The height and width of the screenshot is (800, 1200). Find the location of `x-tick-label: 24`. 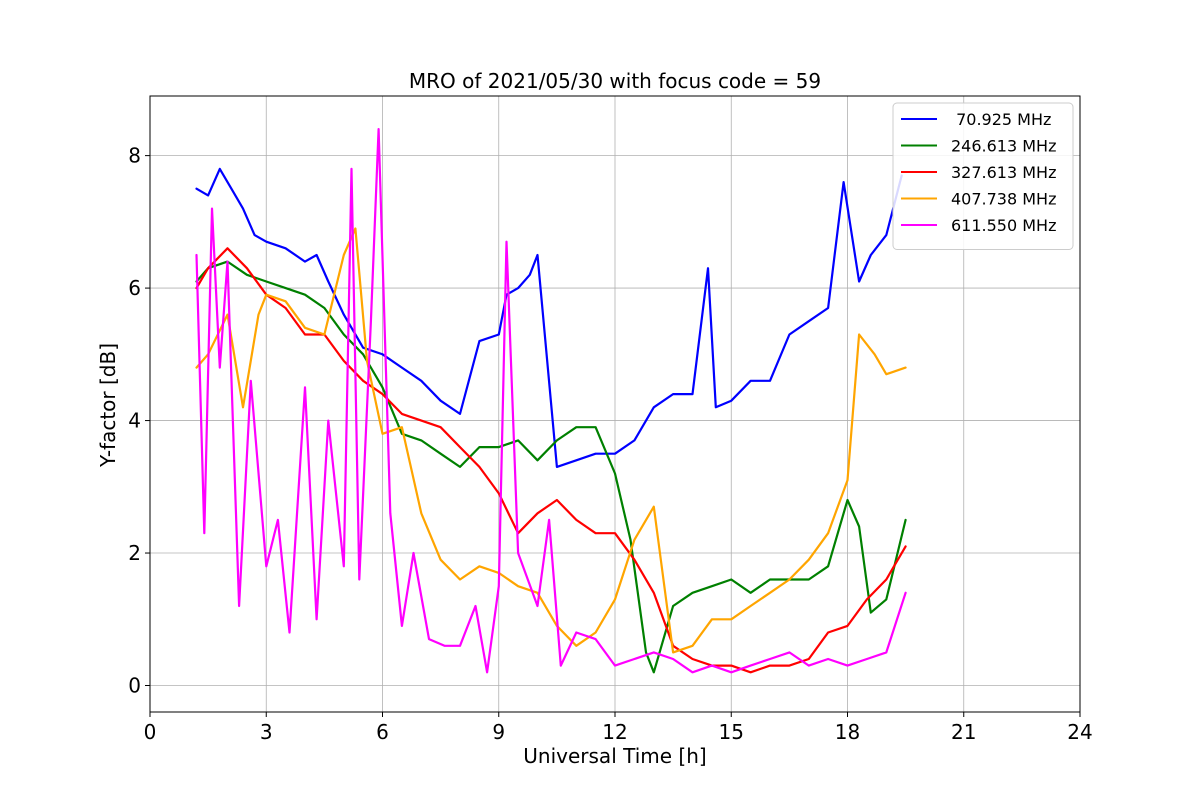

x-tick-label: 24 is located at coordinates (1079, 732).